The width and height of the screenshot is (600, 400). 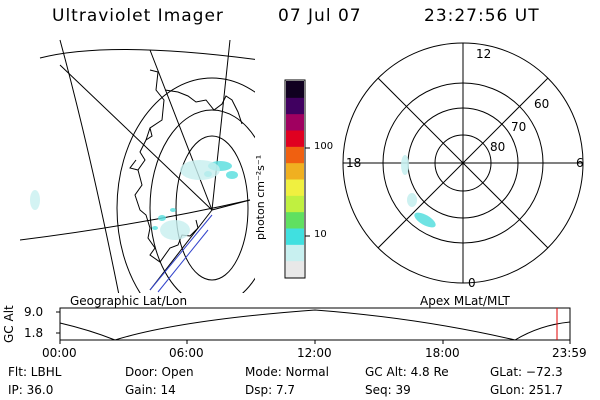 What do you see at coordinates (34, 312) in the screenshot?
I see `altitude-ytick-9: 9.0` at bounding box center [34, 312].